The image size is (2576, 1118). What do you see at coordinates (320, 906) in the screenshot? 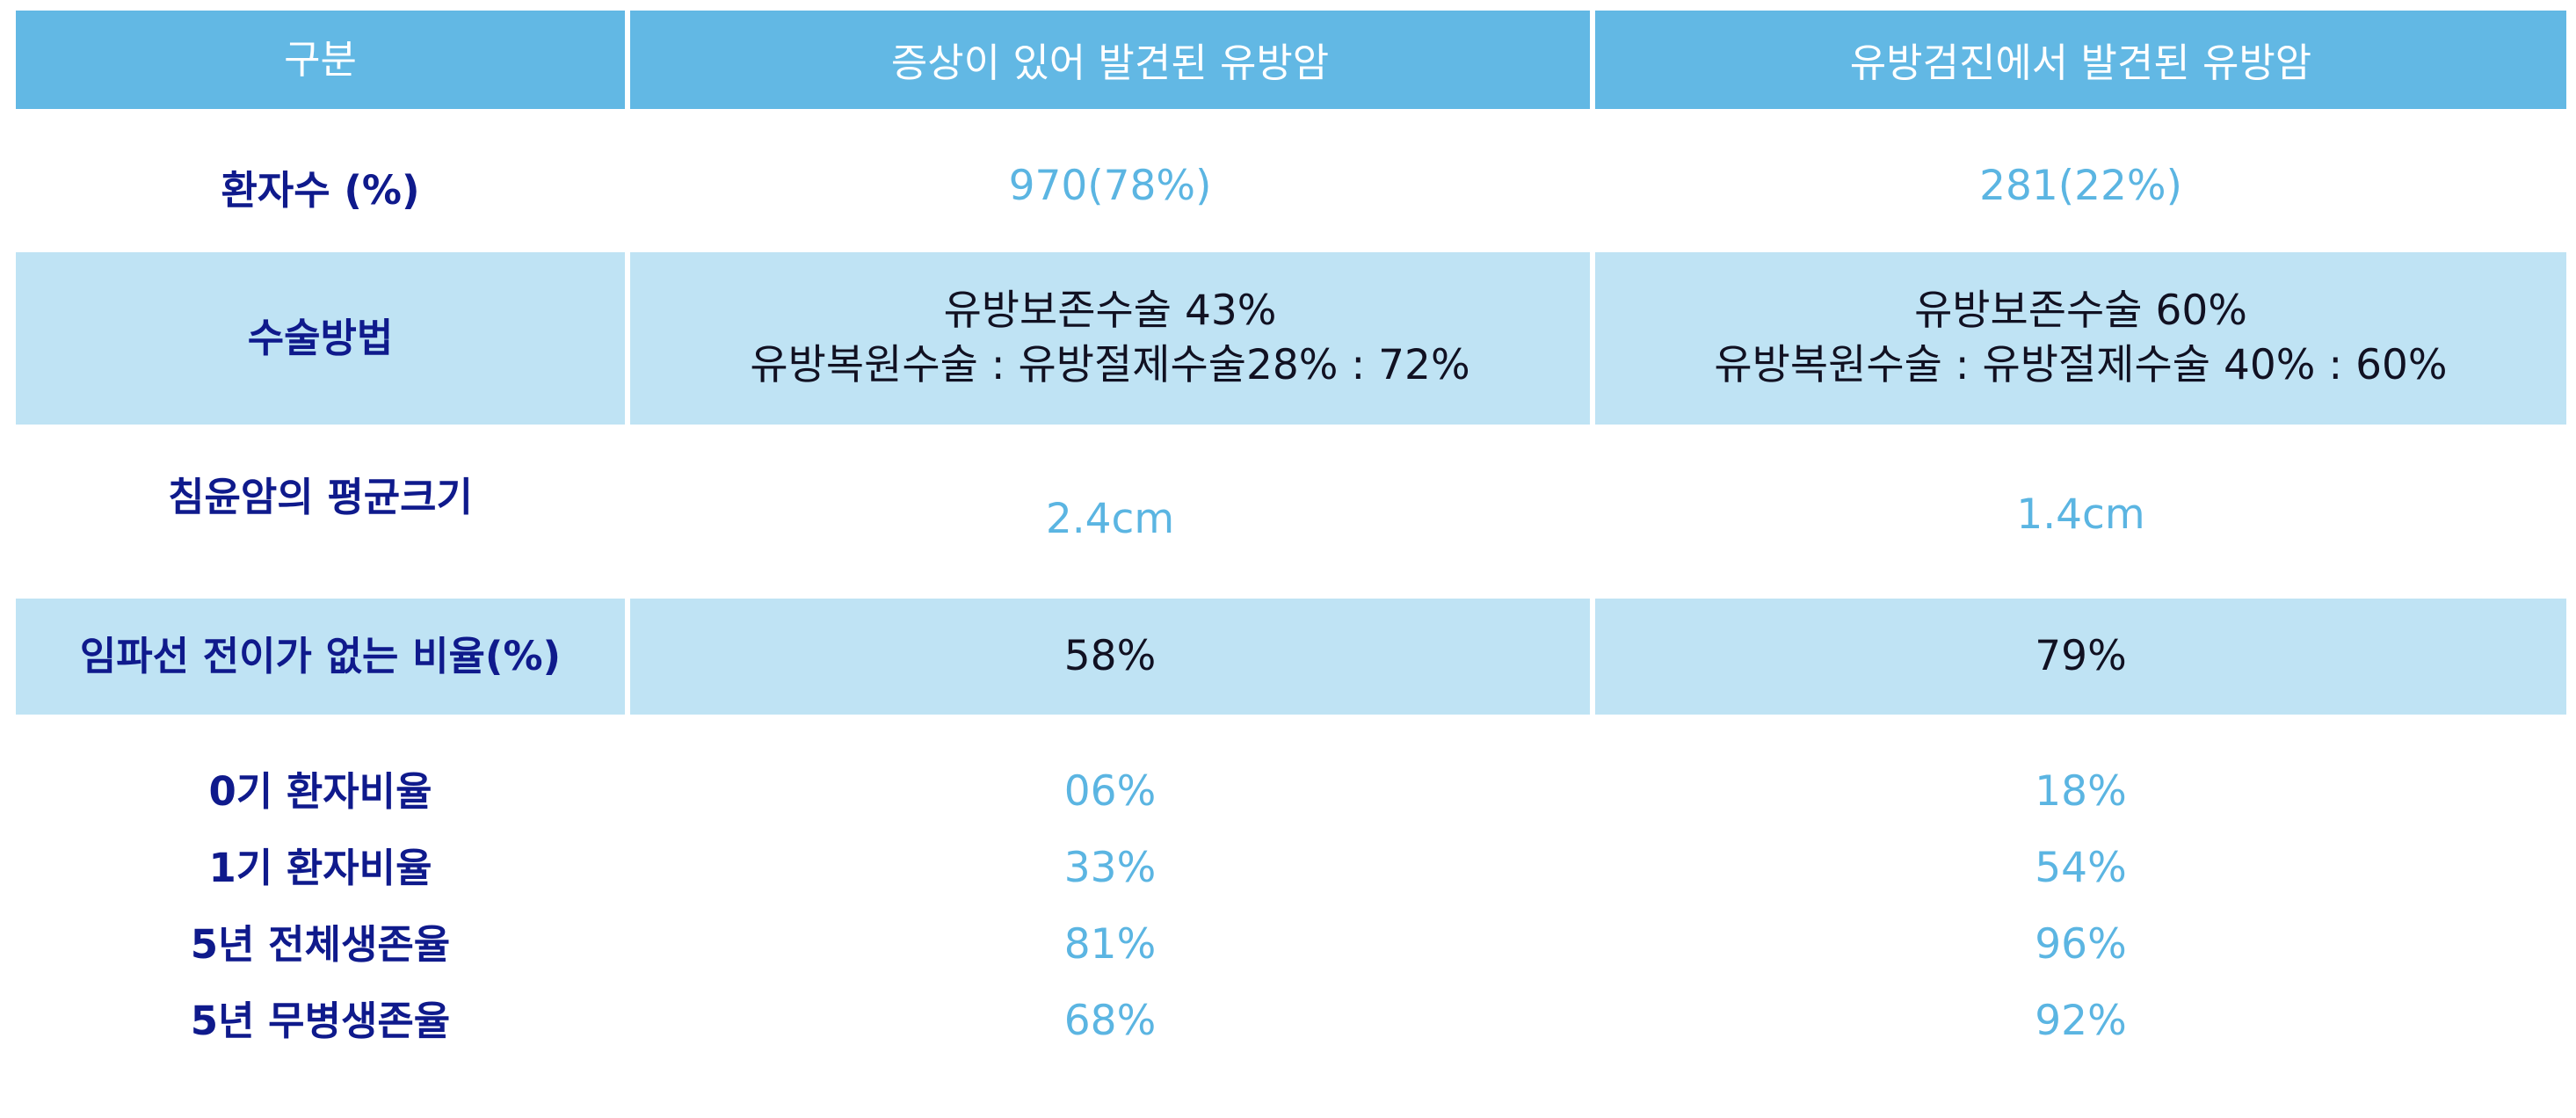
I see `stats-label-cell: 0기 환자비율 1기 환자비율 5년 전체생존율 5년 무병생존율` at bounding box center [320, 906].